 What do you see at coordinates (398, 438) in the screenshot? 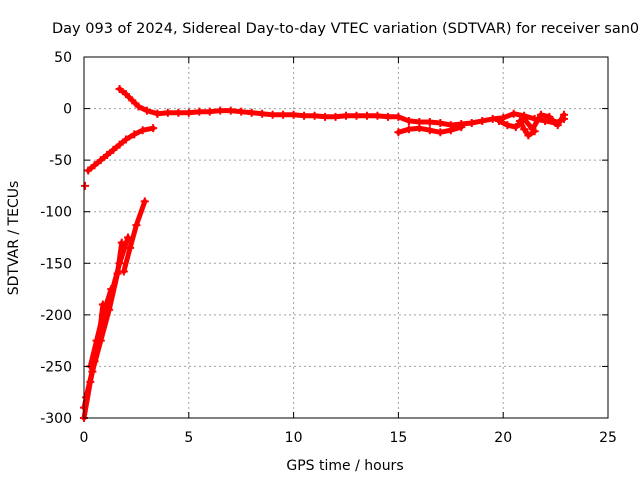
I see `x-tick-label: 15` at bounding box center [398, 438].